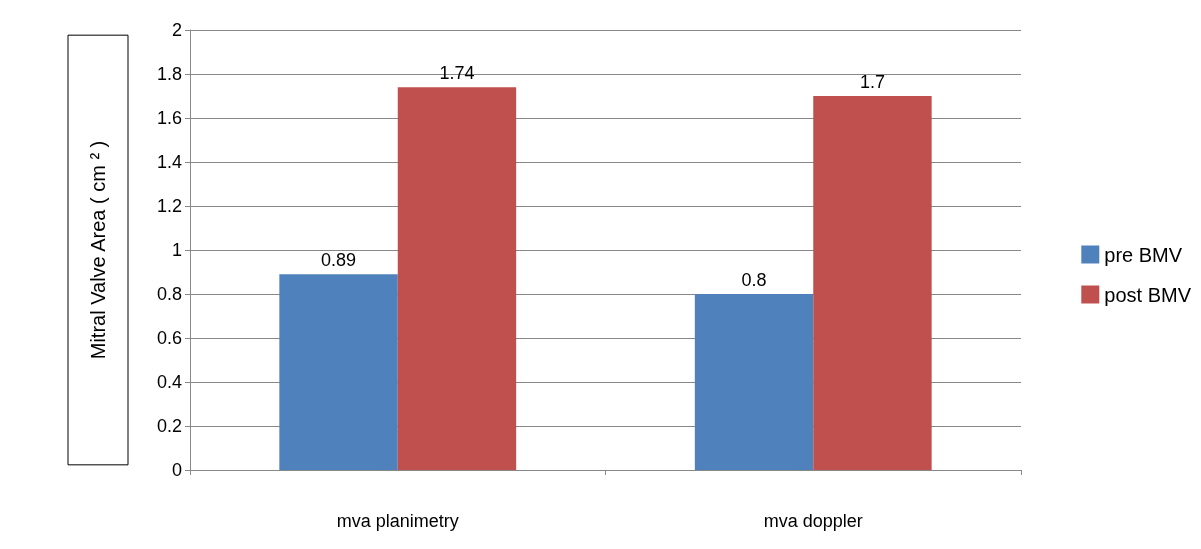 The image size is (1201, 549). I want to click on y-axis-title: Mitral Valve Area ( cm ² ), so click(98, 250).